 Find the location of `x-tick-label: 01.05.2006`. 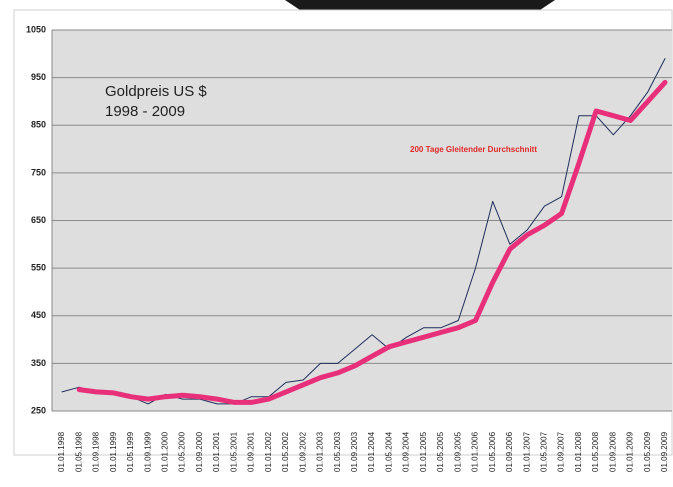

x-tick-label: 01.05.2006 is located at coordinates (492, 451).